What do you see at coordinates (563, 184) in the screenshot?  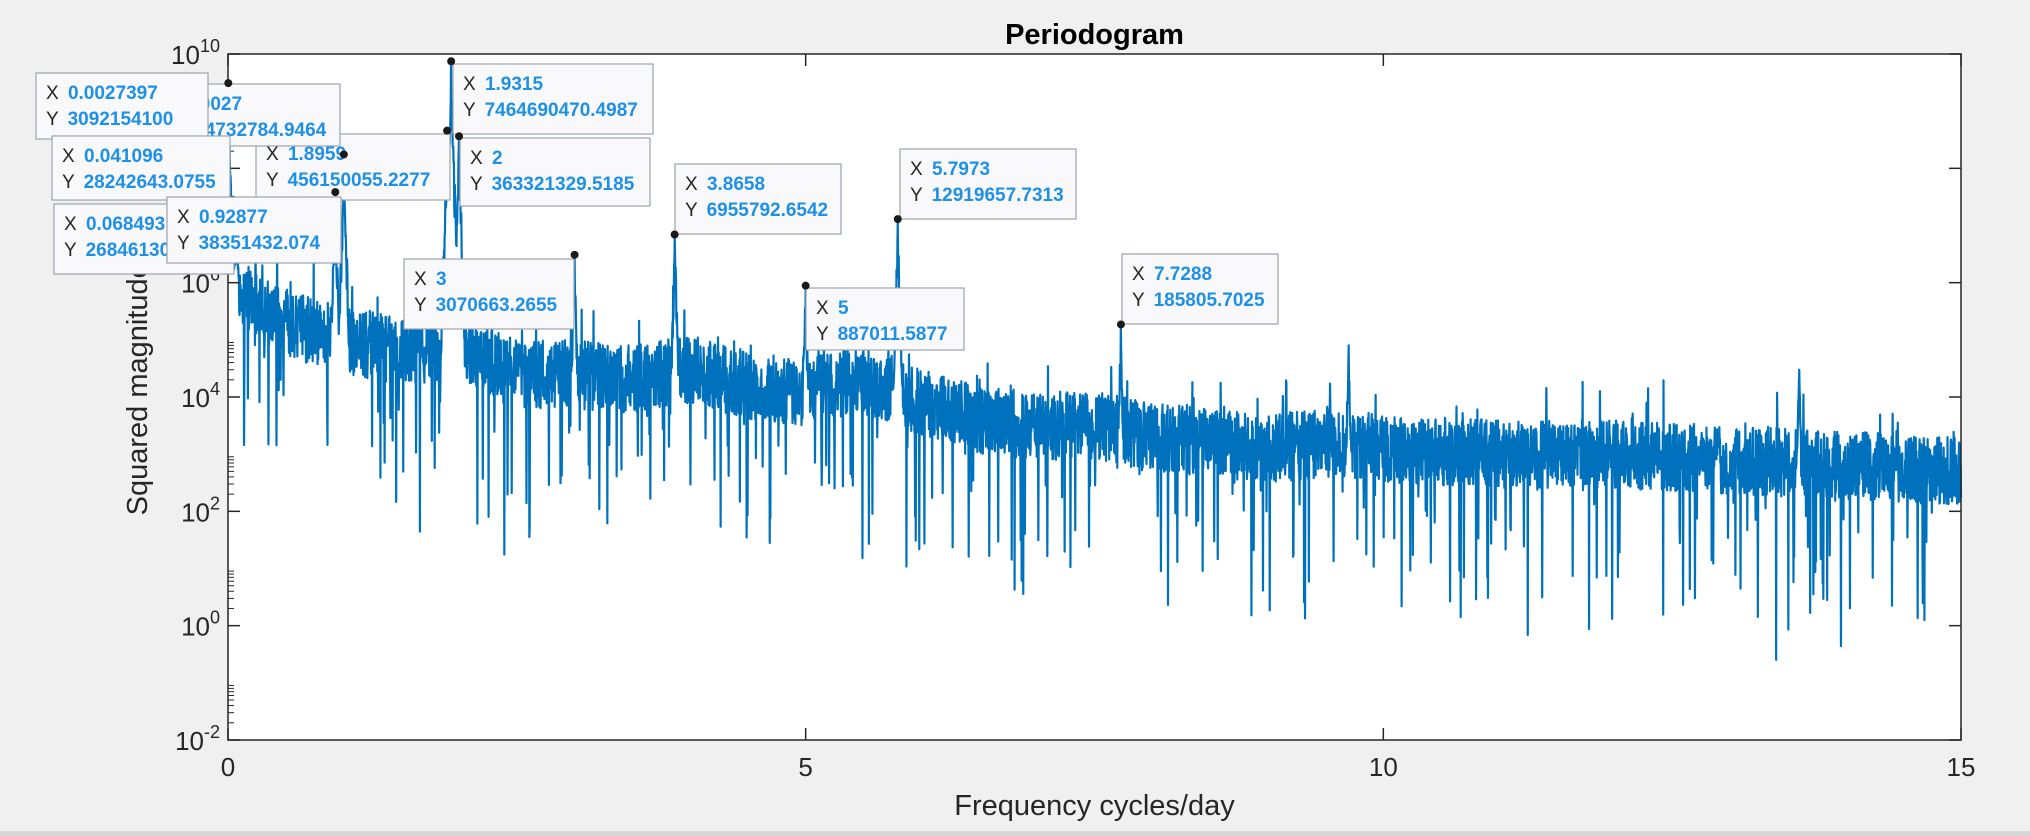 I see `datatip-y-value: 363321329.5185` at bounding box center [563, 184].